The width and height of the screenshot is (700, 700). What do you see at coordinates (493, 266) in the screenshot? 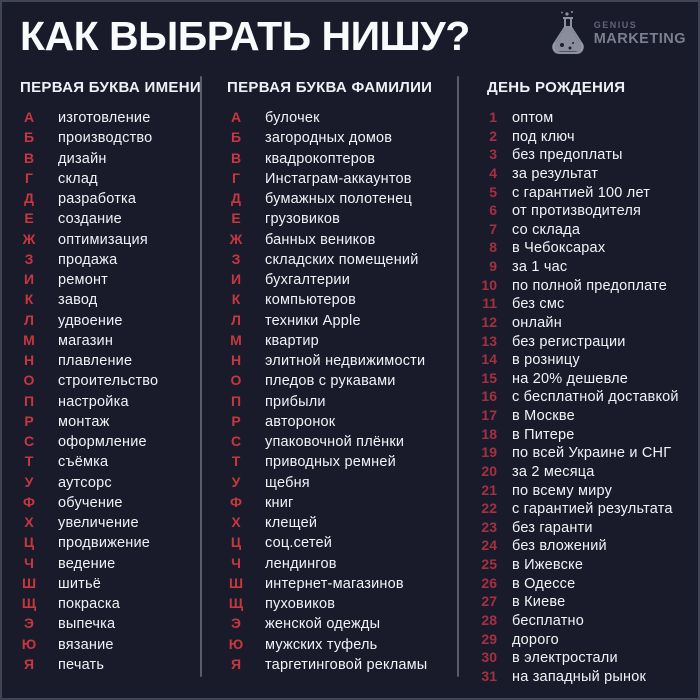
I see `item-key: 9` at bounding box center [493, 266].